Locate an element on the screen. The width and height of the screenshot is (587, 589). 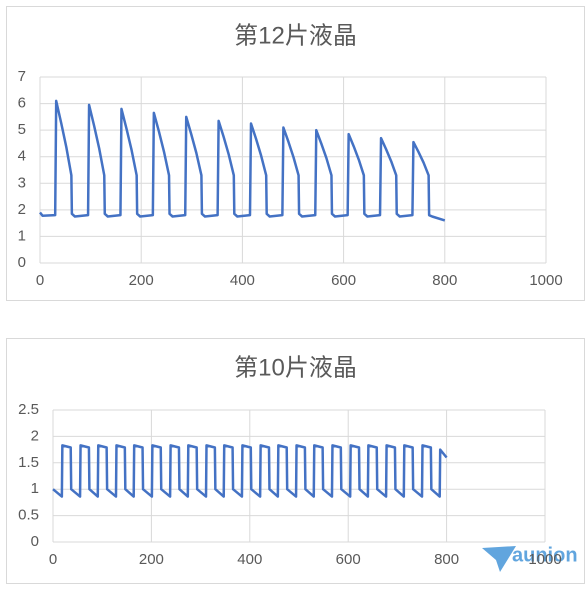
watermark-logo is located at coordinates (499, 559).